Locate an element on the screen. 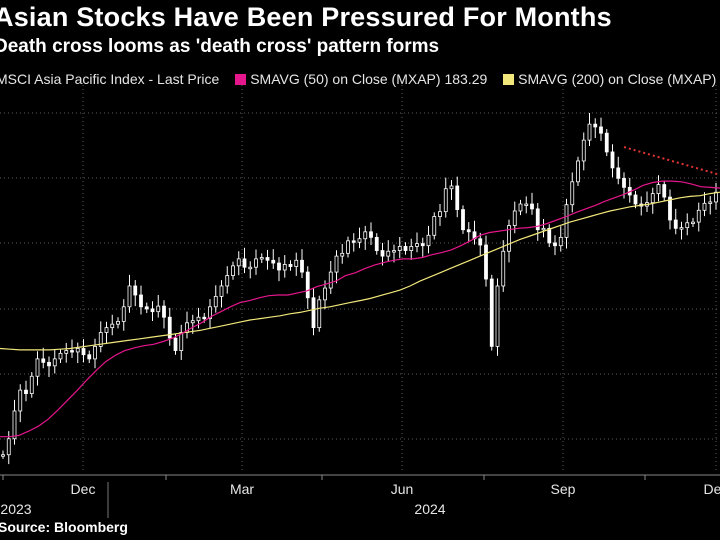  legend-swatch-sma50 is located at coordinates (241, 79).